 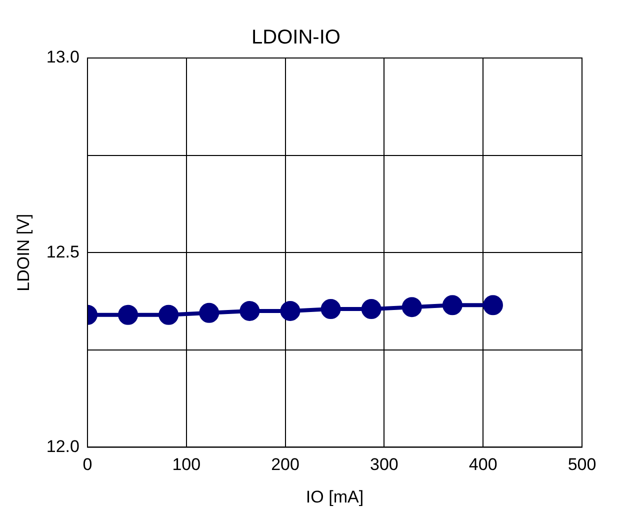 I want to click on x-tick-label: 0, so click(x=87, y=464).